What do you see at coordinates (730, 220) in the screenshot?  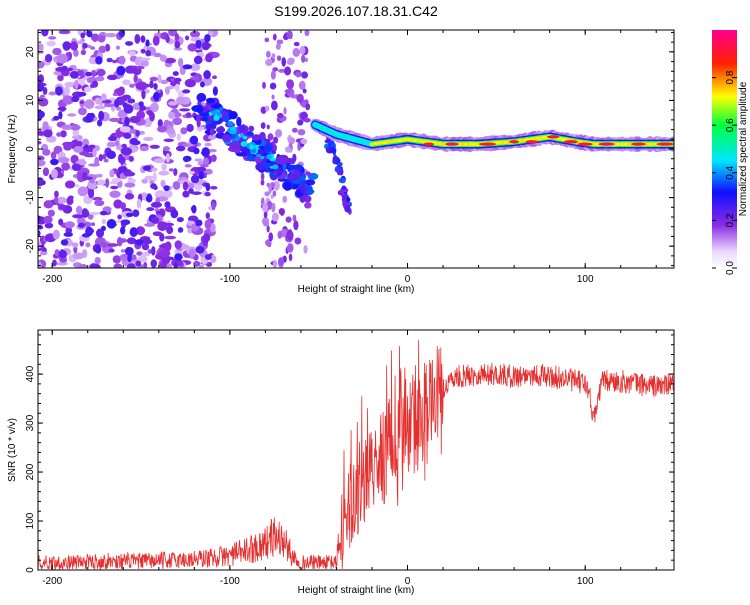 I see `colorbar-tick-label: 0.2` at bounding box center [730, 220].